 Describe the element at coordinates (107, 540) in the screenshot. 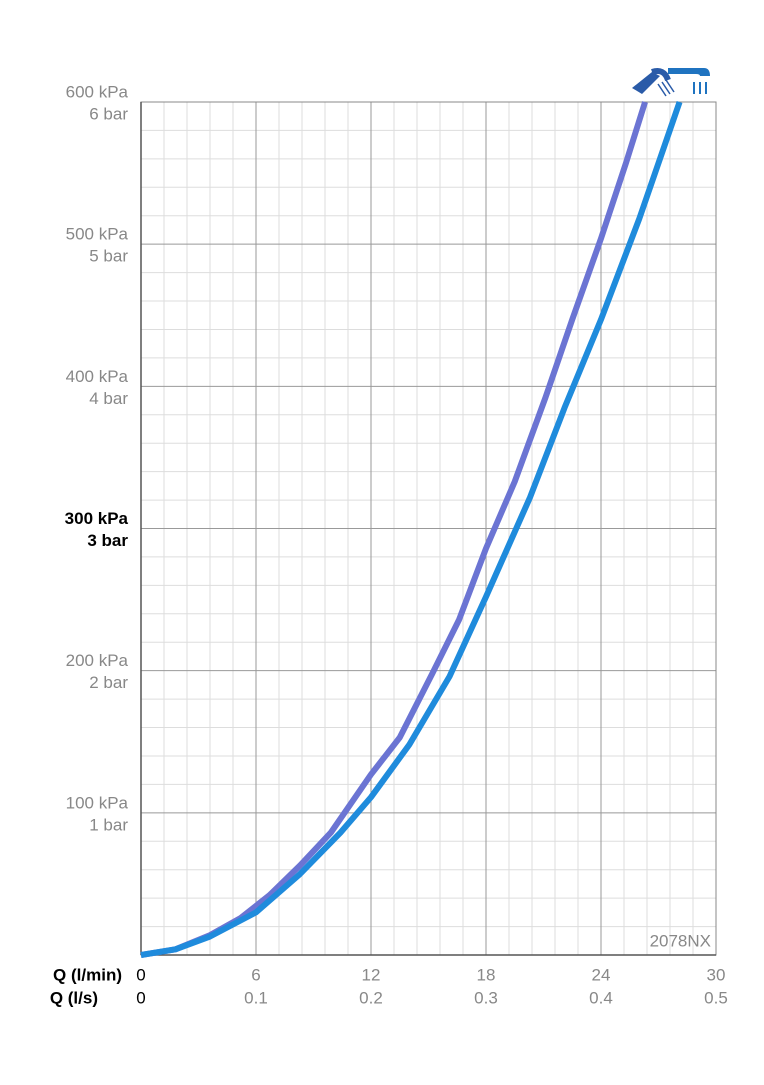

I see `y-tick-sublabel: 3 bar` at that location.